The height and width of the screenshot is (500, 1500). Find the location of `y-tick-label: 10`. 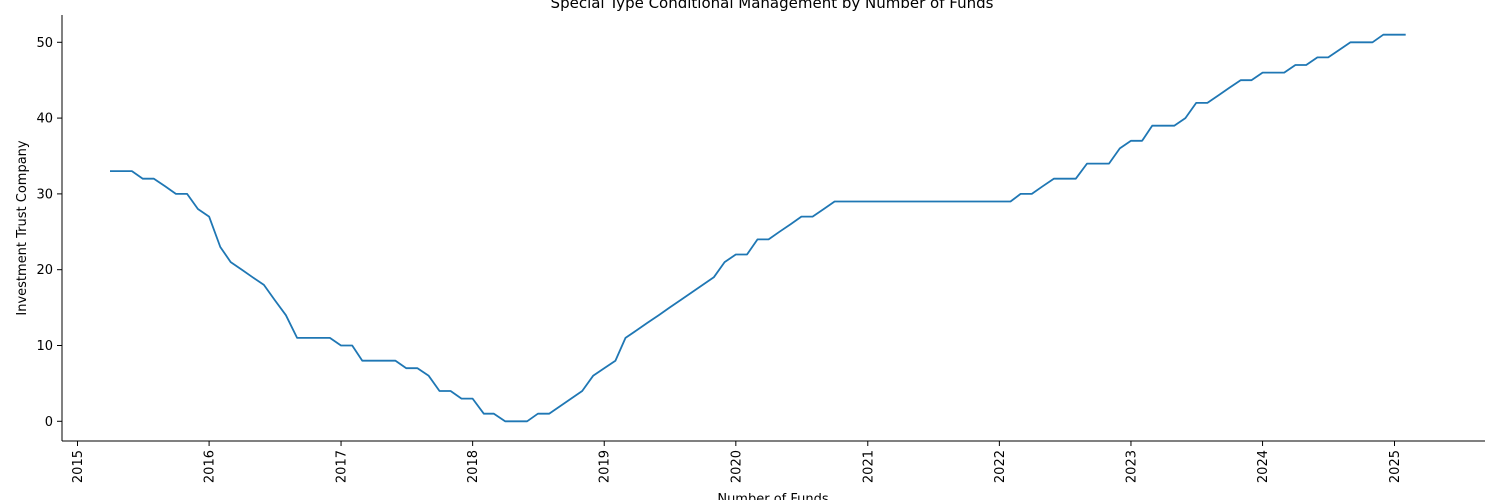

y-tick-label: 10 is located at coordinates (44, 346).